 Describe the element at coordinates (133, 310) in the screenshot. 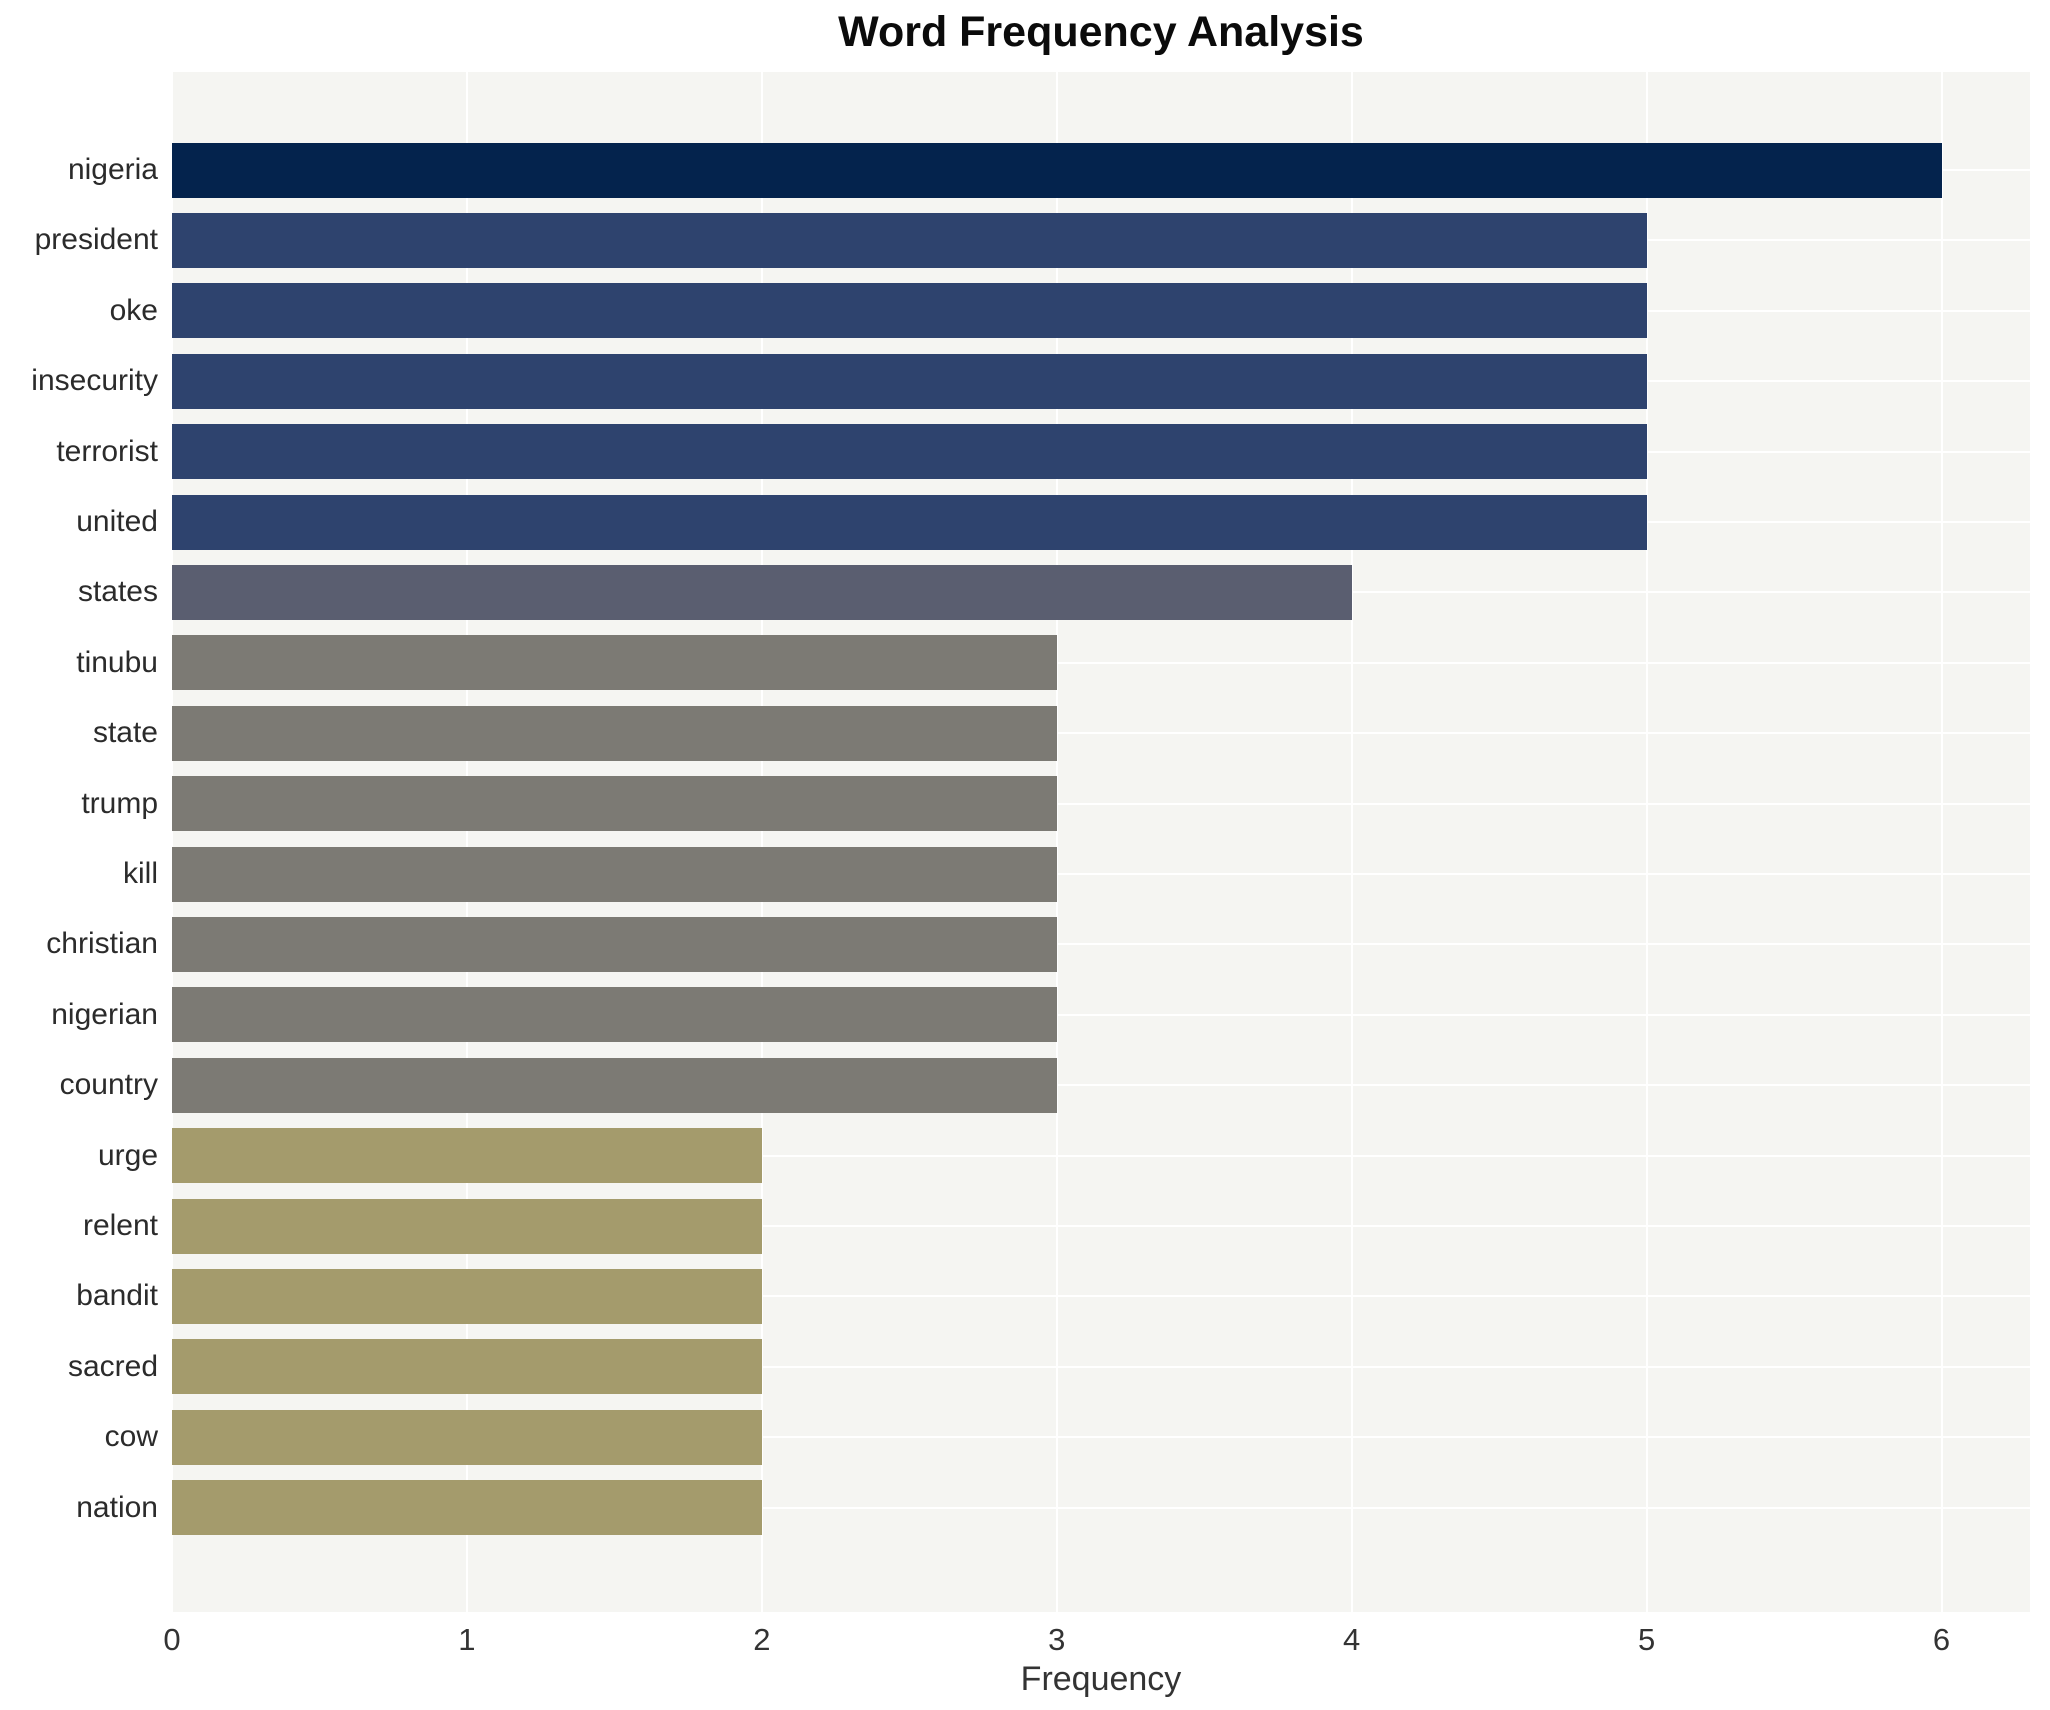

I see `y-tick-label-oke: oke` at that location.